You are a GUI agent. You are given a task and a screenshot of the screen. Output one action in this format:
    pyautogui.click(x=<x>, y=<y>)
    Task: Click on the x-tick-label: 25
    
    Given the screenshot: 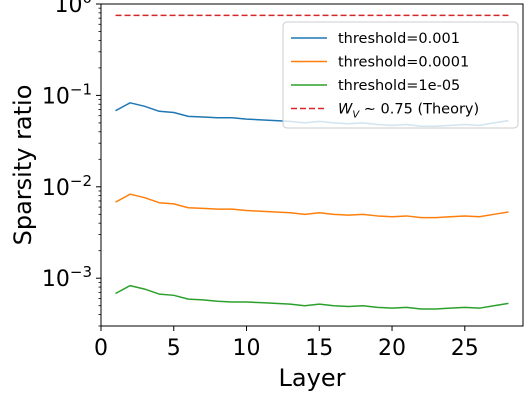 What is the action you would take?
    pyautogui.click(x=465, y=348)
    